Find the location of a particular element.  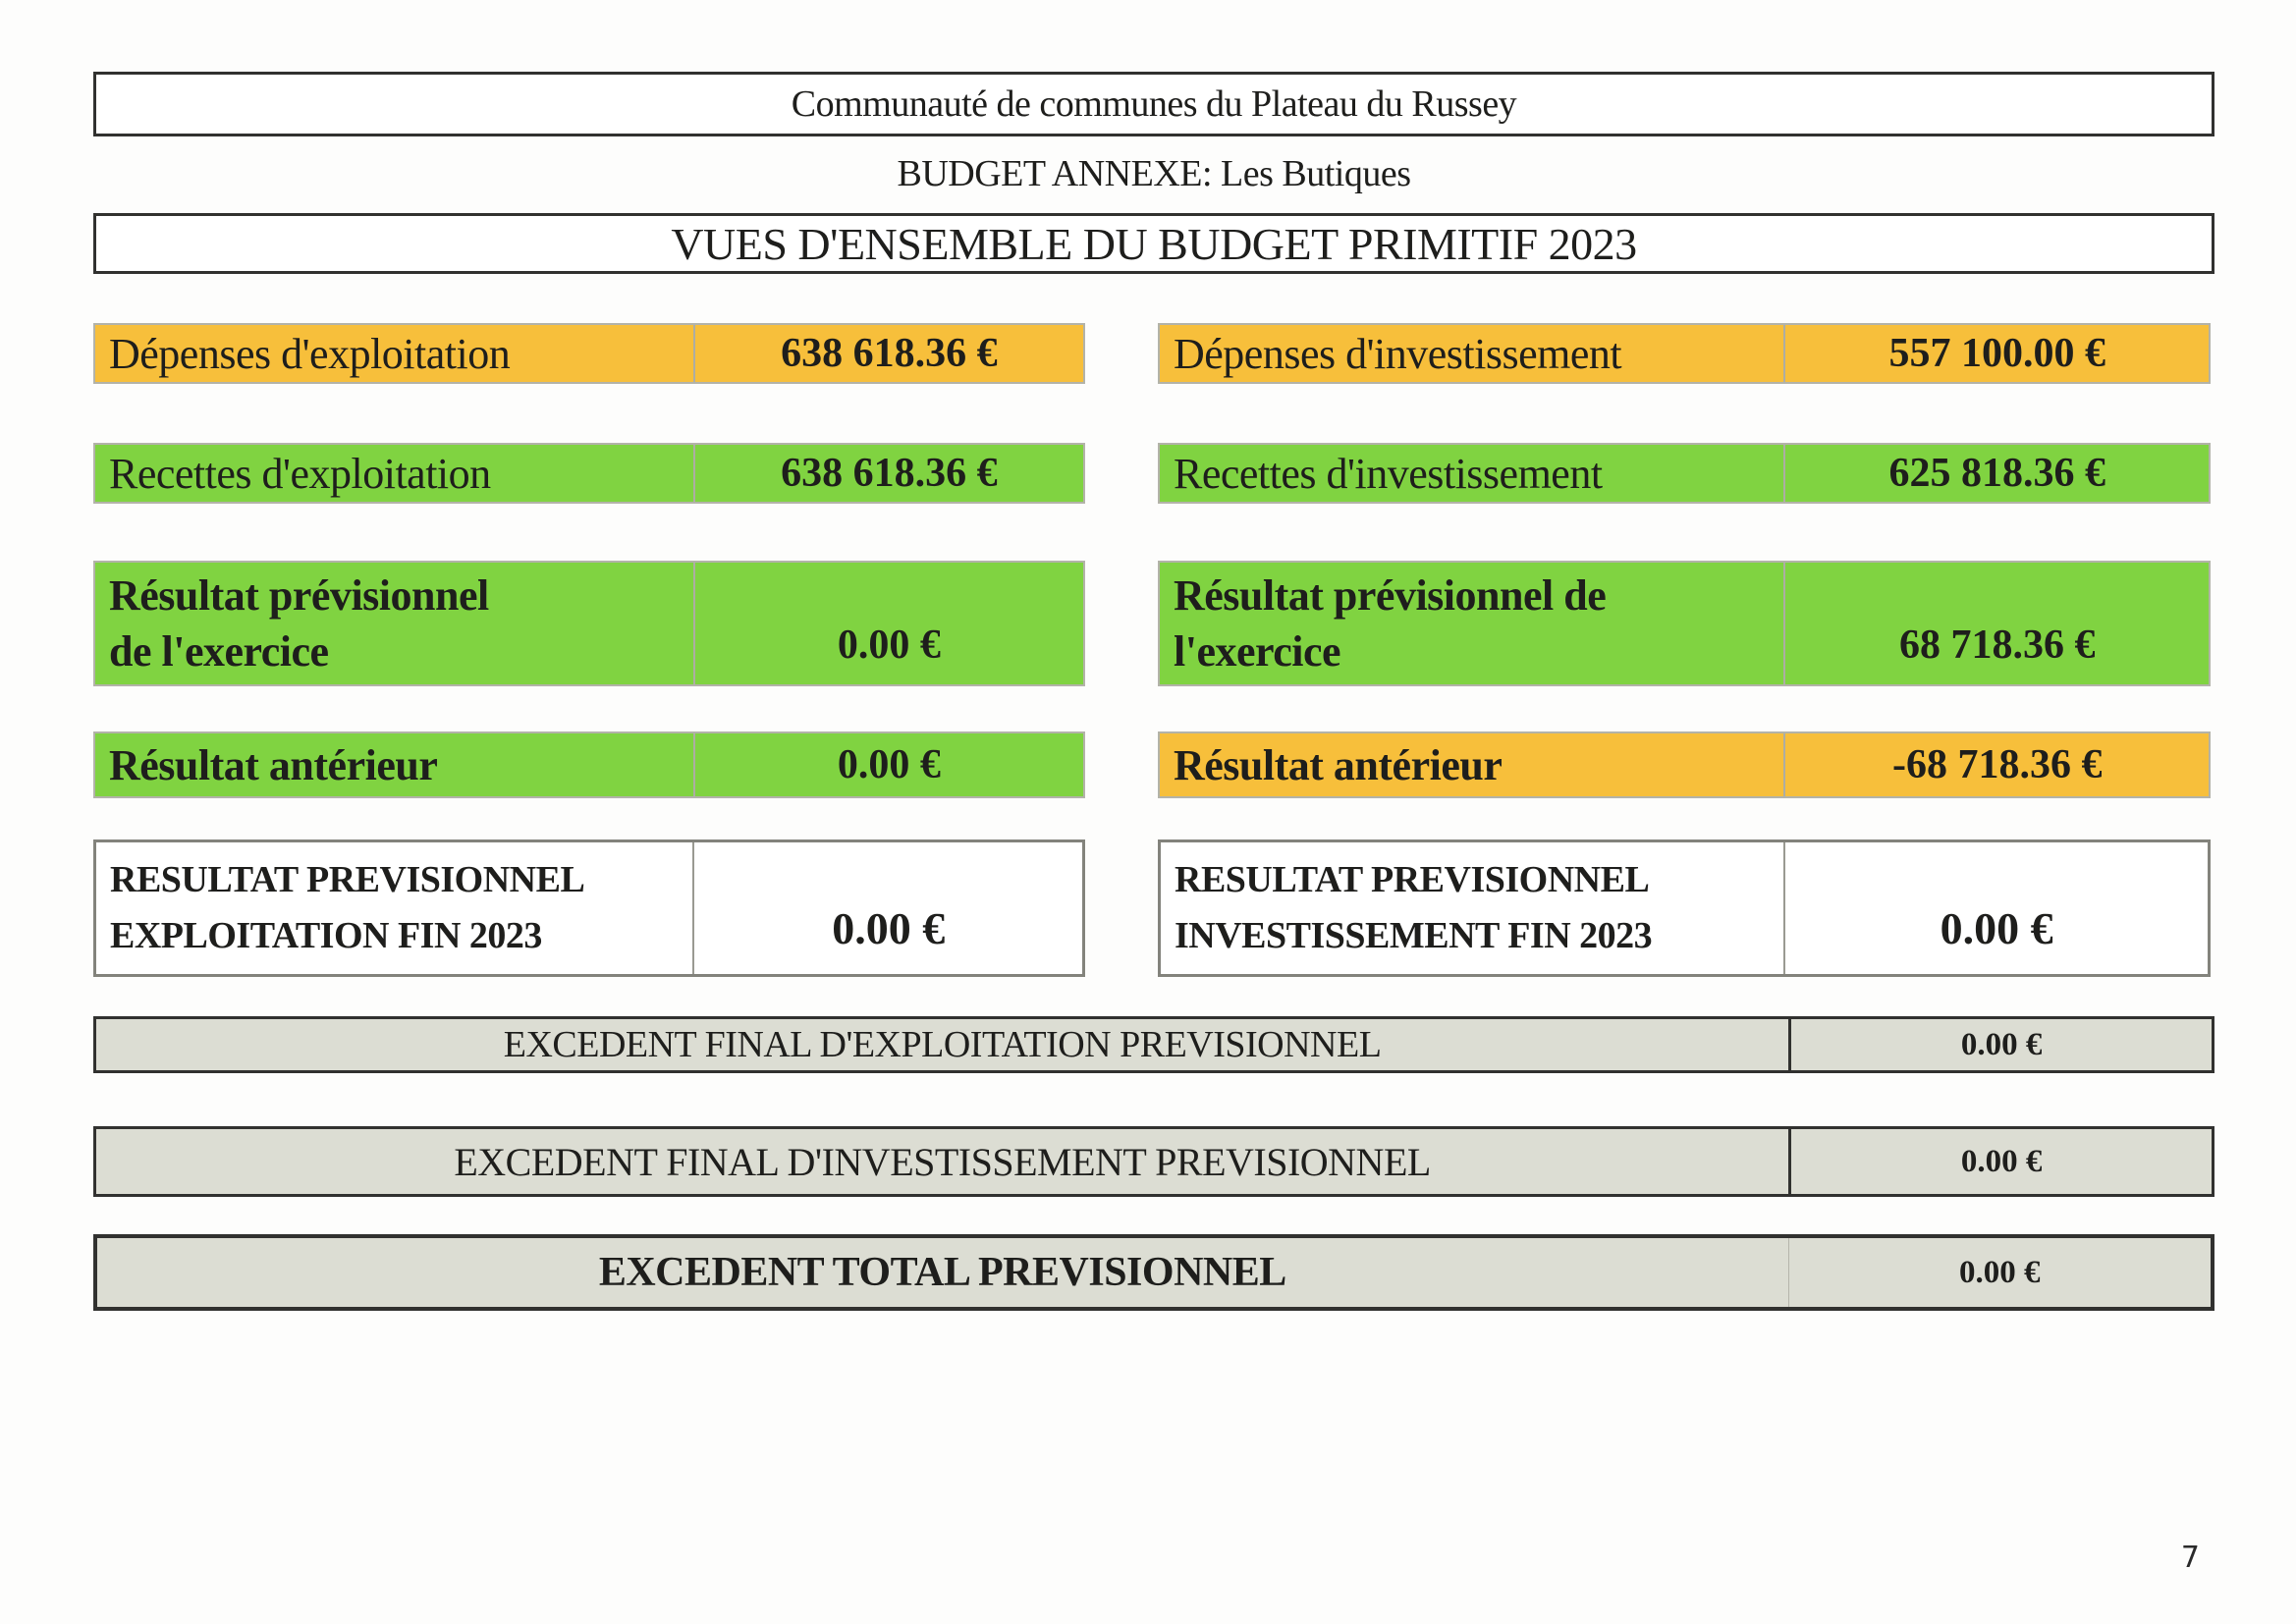

recettes-investissement-row: Recettes d'investissement 625 818.36 € is located at coordinates (1684, 473).